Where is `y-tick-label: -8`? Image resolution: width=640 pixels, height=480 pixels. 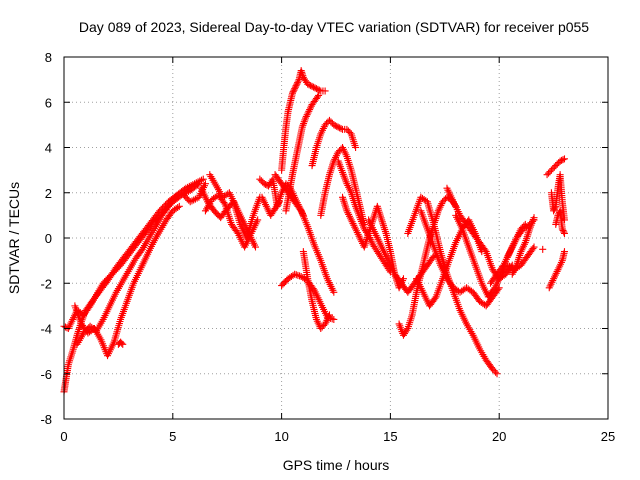
y-tick-label: -8 is located at coordinates (46, 419).